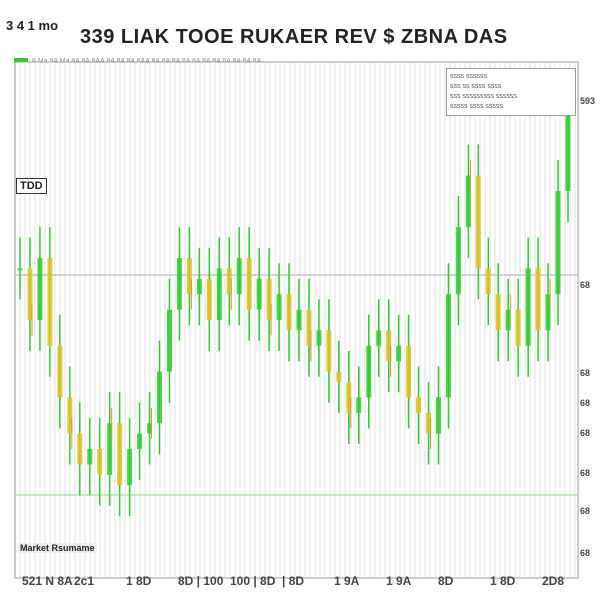 Image resolution: width=600 pixels, height=600 pixels. What do you see at coordinates (553, 581) in the screenshot?
I see `x-tick-label: 2D8` at bounding box center [553, 581].